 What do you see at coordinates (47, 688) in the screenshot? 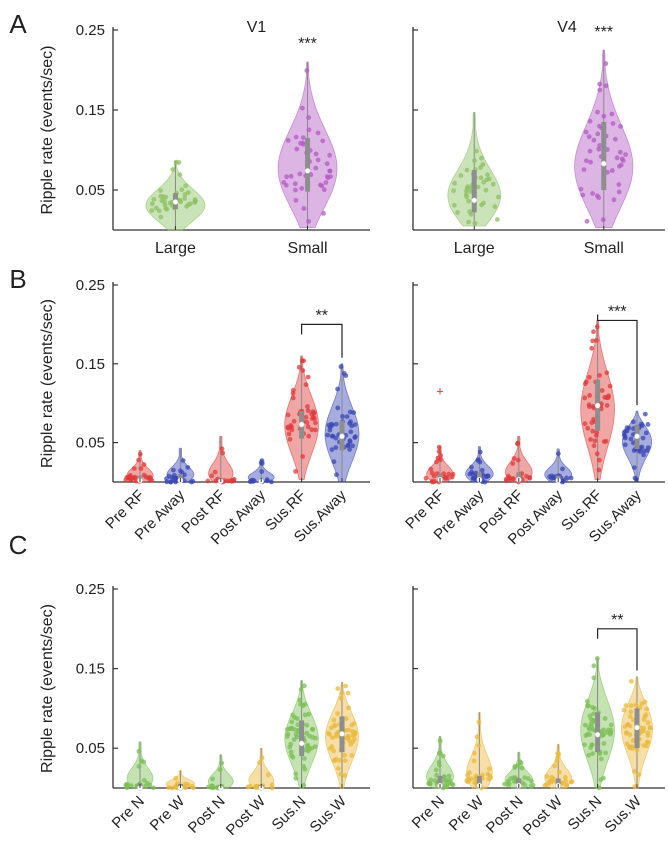
I see `y-axis-label: Ripple rate (events/sec)` at bounding box center [47, 688].